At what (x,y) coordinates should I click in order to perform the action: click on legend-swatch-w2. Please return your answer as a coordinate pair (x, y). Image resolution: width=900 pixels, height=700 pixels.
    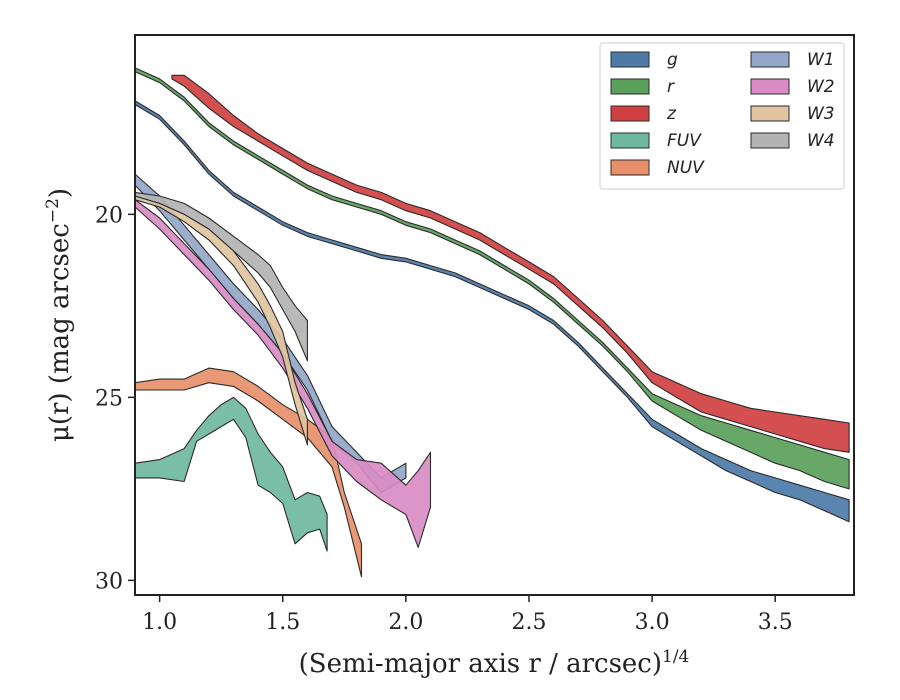
    Looking at the image, I should click on (770, 86).